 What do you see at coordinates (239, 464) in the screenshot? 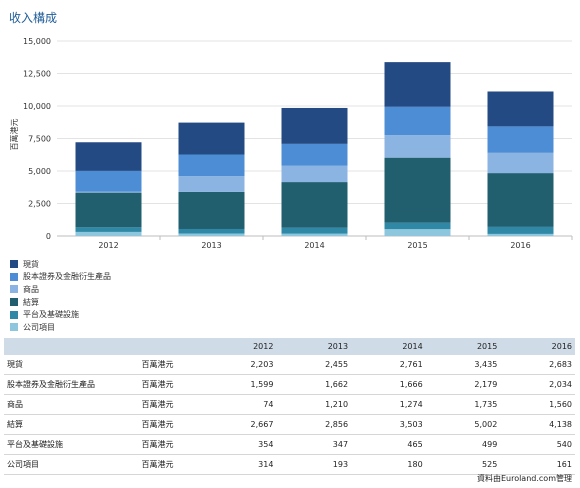
I see `table-cell: 314` at bounding box center [239, 464].